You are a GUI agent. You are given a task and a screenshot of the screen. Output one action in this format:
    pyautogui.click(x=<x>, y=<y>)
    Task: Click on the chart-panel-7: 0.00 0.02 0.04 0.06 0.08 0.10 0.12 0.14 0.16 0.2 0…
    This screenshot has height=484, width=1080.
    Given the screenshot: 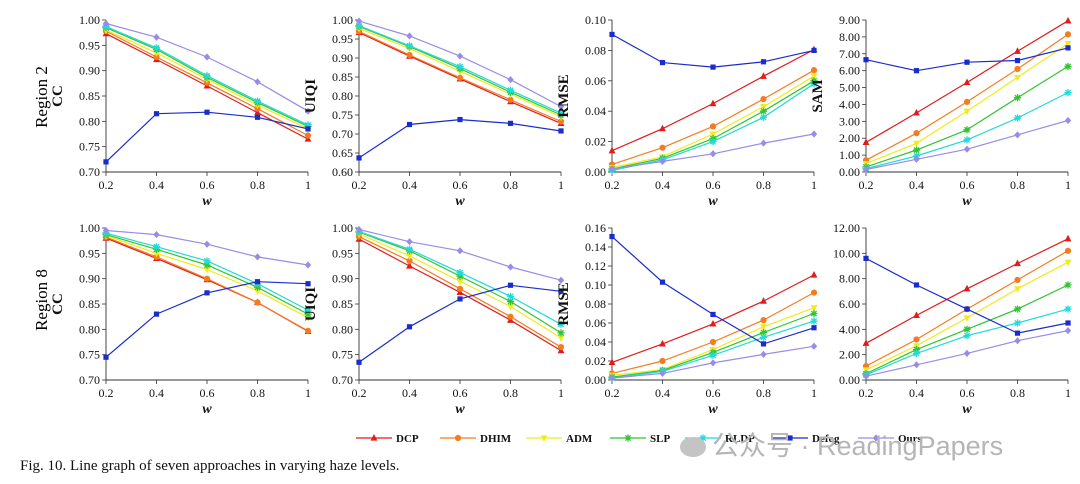 What is the action you would take?
    pyautogui.click(x=687, y=319)
    